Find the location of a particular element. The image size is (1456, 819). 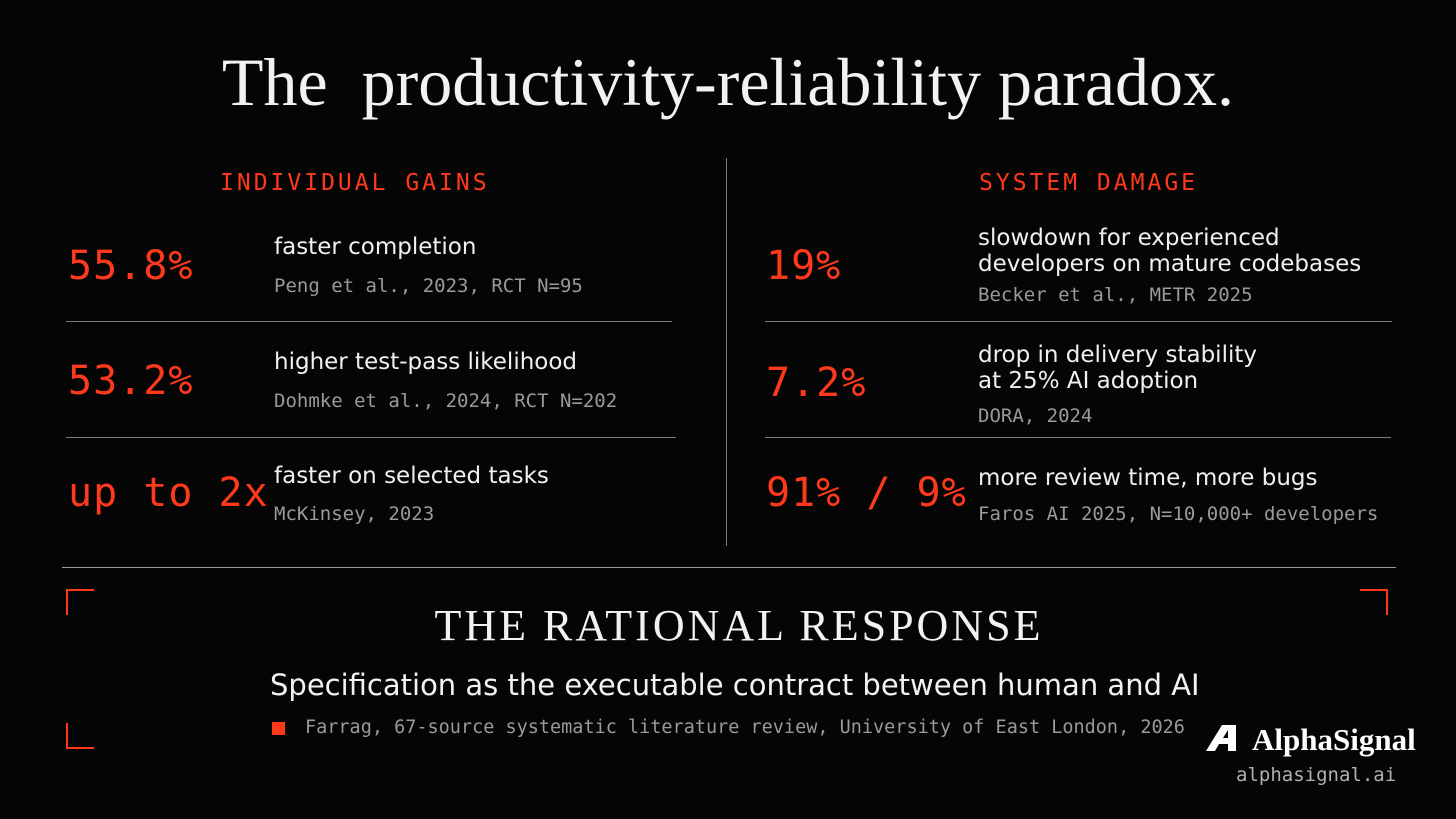

stat: 7.2% is located at coordinates (816, 383).